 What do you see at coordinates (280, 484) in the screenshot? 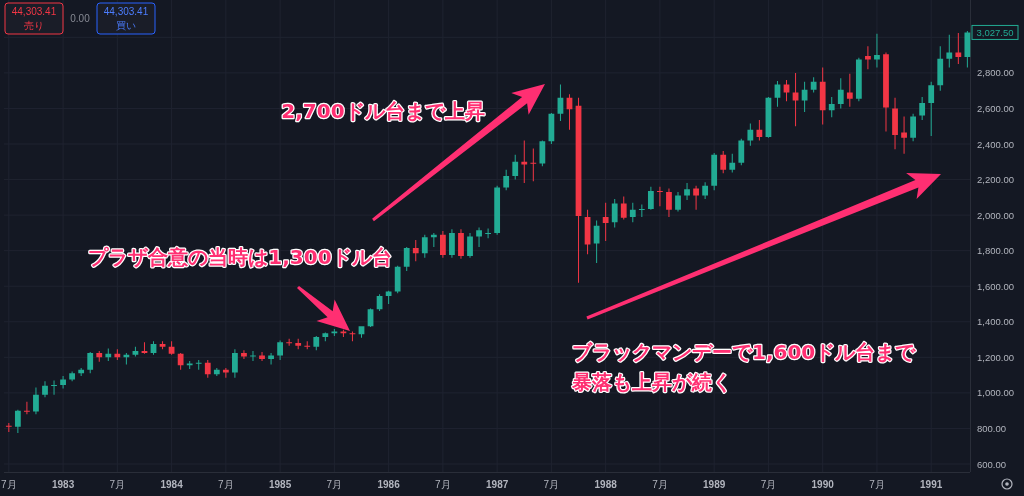
I see `x-tick-label: 1985` at bounding box center [280, 484].